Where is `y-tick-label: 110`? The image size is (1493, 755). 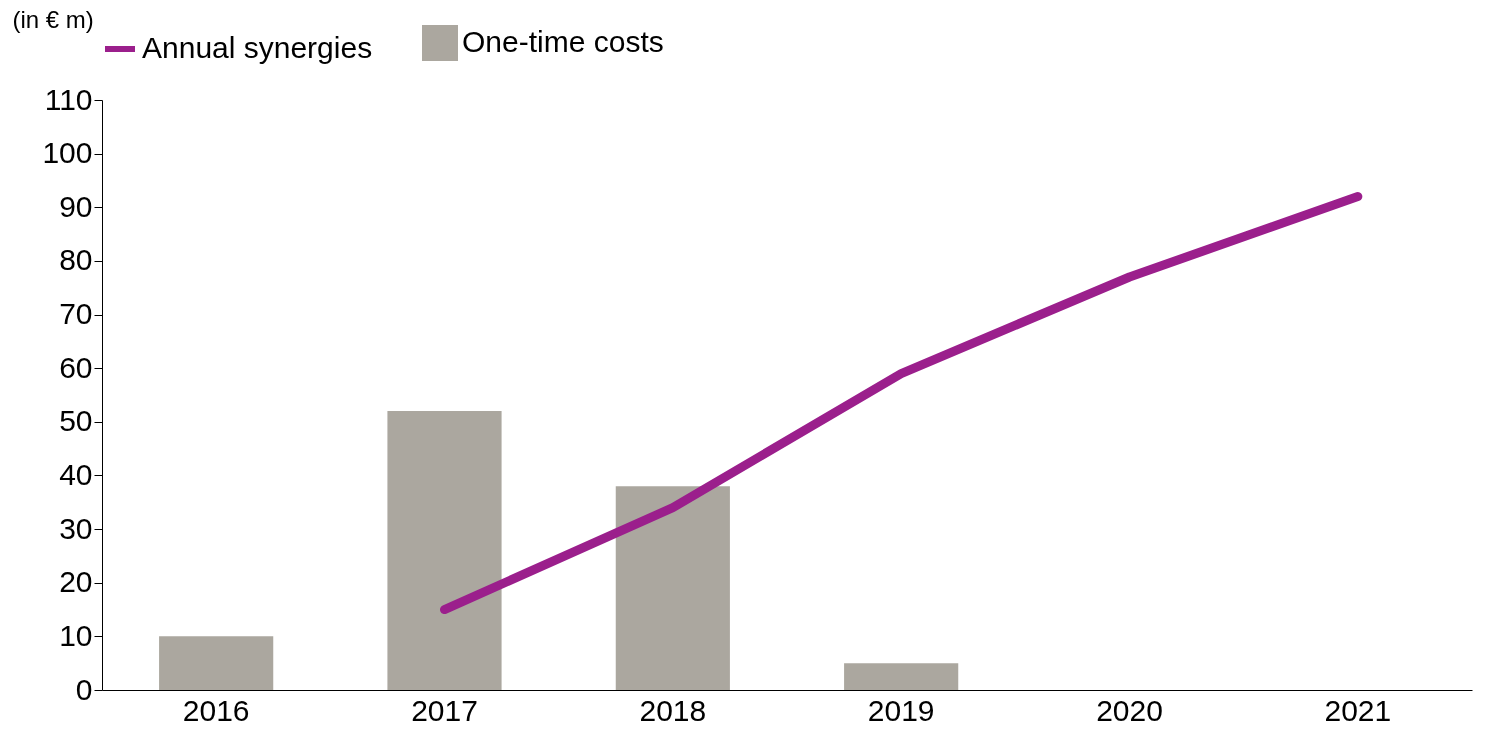
y-tick-label: 110 is located at coordinates (68, 99).